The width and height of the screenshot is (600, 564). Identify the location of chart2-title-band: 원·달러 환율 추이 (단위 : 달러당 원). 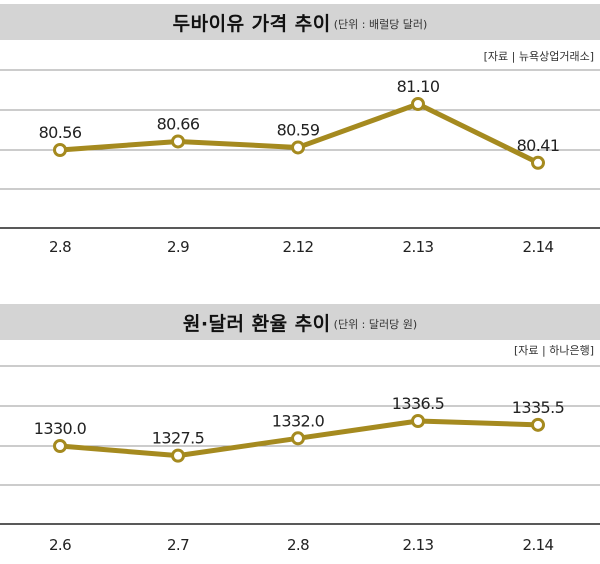
(300, 322).